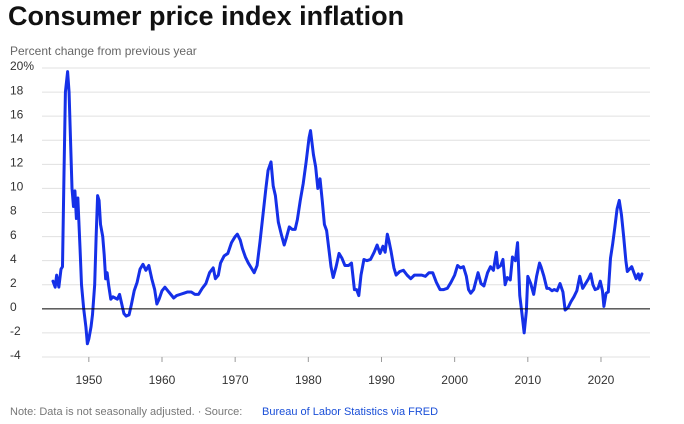 This screenshot has height=424, width=684. What do you see at coordinates (162, 380) in the screenshot?
I see `x-tick-label: 1960` at bounding box center [162, 380].